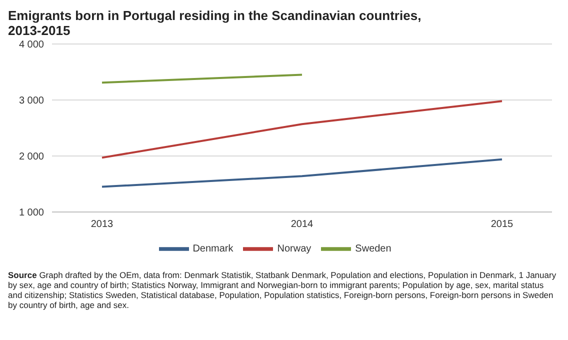  Describe the element at coordinates (31, 101) in the screenshot. I see `y-tick-label: 3 000` at that location.